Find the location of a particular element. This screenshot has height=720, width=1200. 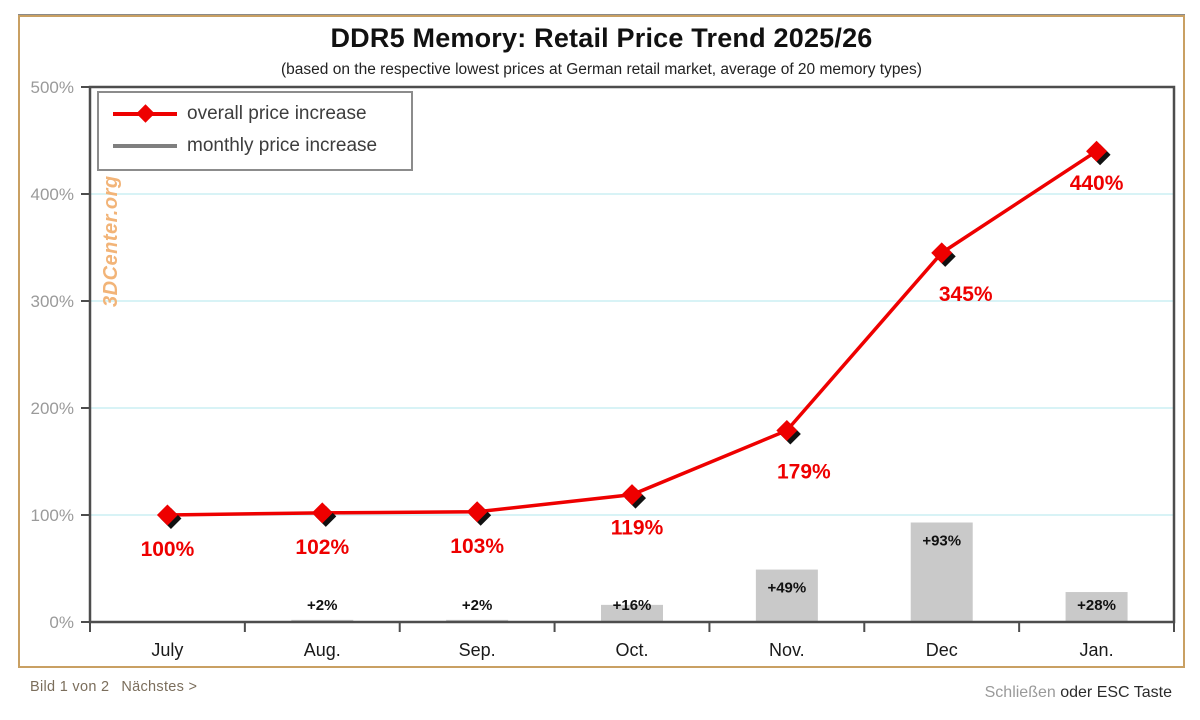

monthly-bar-label: +49% is located at coordinates (786, 588).